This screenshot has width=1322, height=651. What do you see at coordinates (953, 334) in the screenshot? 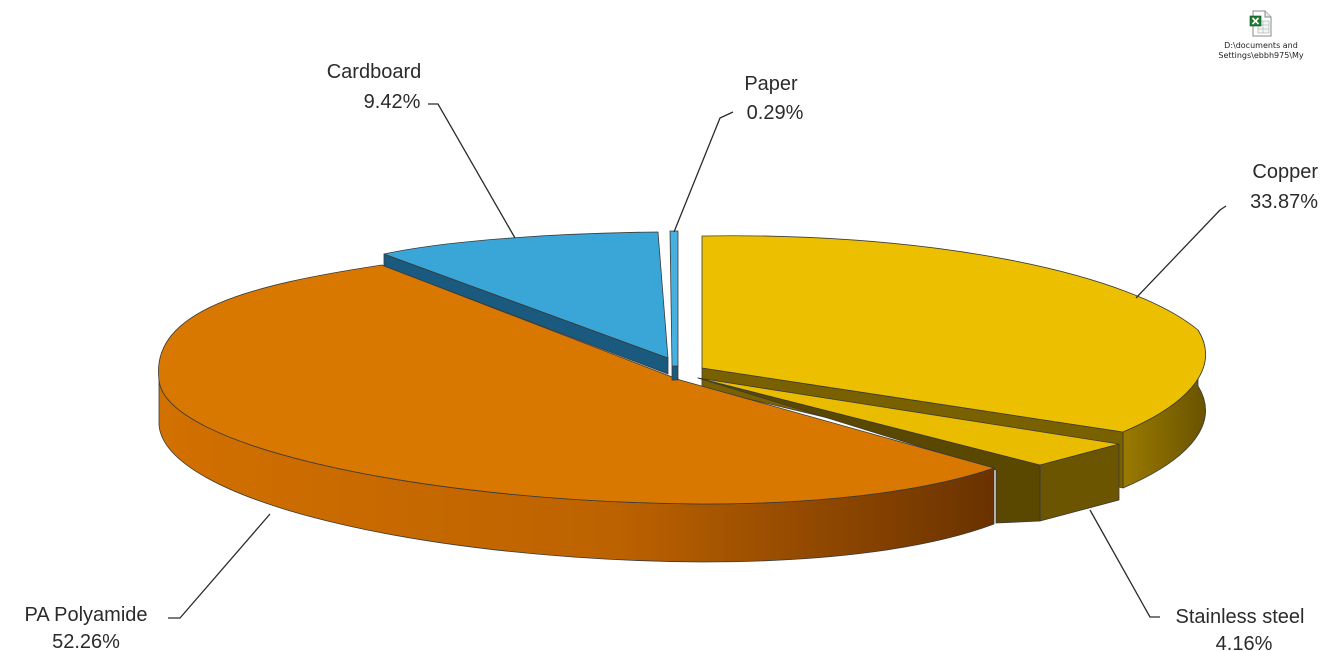
I see `pie-slice-copper-top` at bounding box center [953, 334].